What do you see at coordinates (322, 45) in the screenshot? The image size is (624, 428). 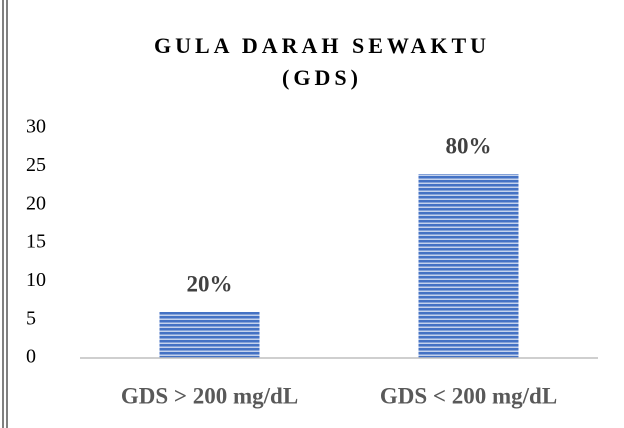 I see `chart-title: GULA DARAH SEWAKTU` at bounding box center [322, 45].